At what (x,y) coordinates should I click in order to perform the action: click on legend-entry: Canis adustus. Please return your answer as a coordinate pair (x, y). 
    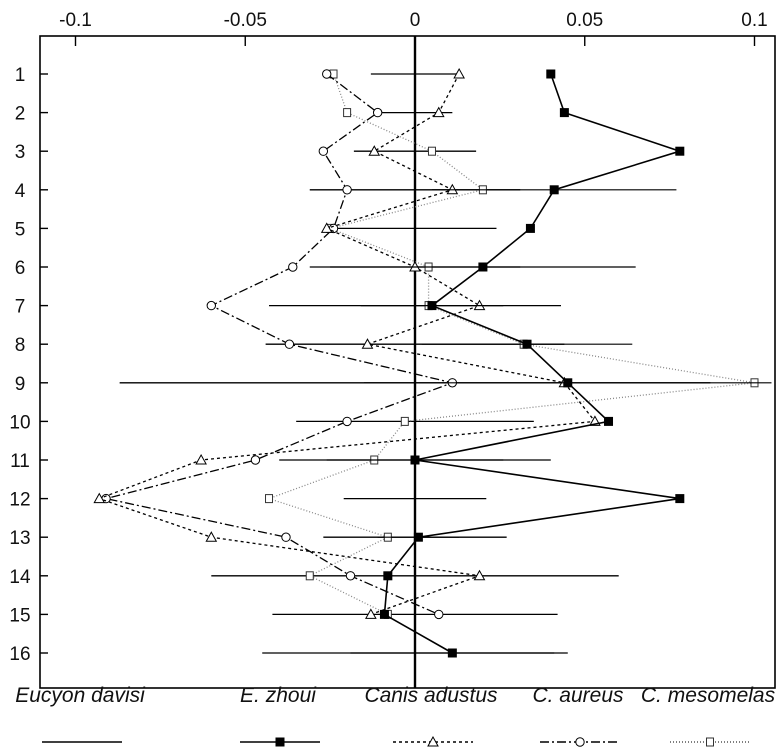
    Looking at the image, I should click on (431, 715).